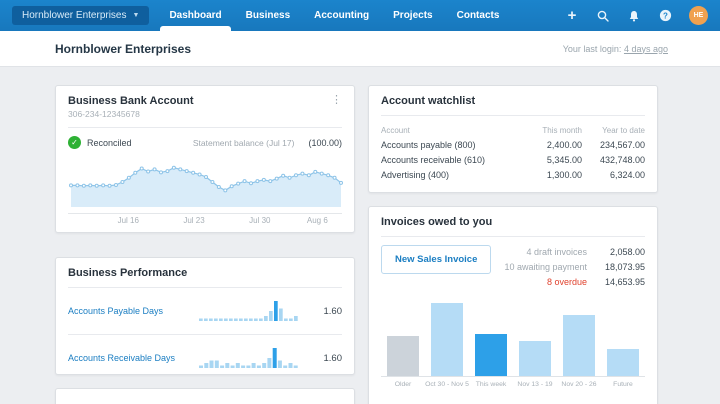 This screenshot has height=404, width=720. I want to click on watchlist-header-row: Account This month Year to date, so click(513, 130).